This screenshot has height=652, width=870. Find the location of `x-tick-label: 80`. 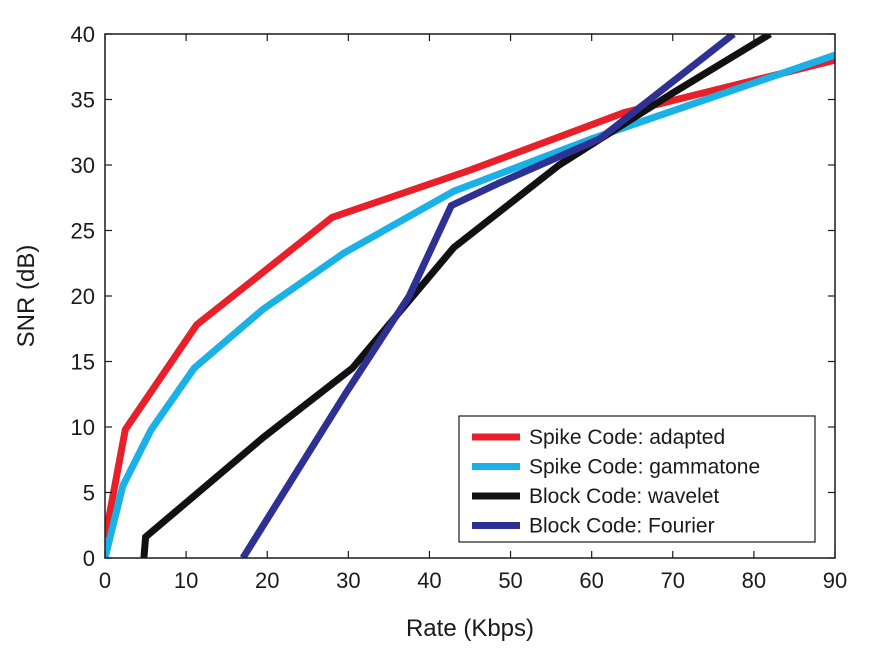

x-tick-label: 80 is located at coordinates (754, 580).